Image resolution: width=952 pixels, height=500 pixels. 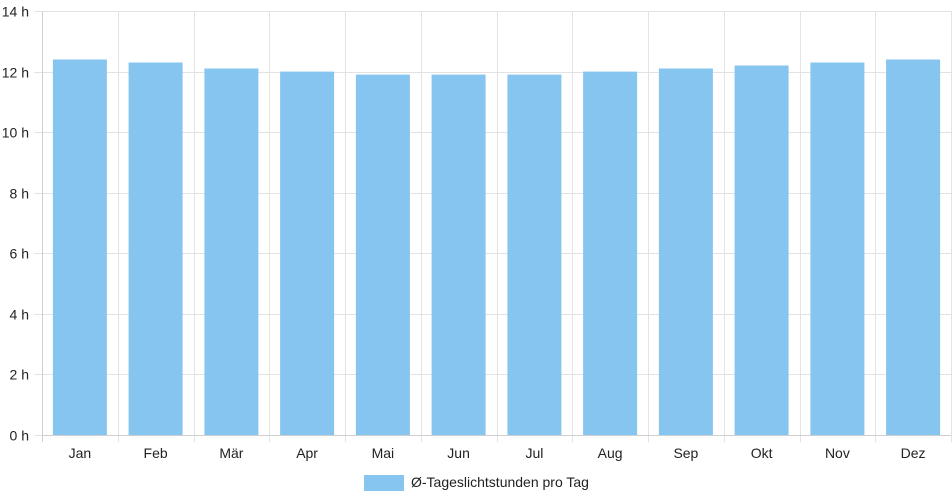 I want to click on y-tick-label: 0 h, so click(x=19, y=436).